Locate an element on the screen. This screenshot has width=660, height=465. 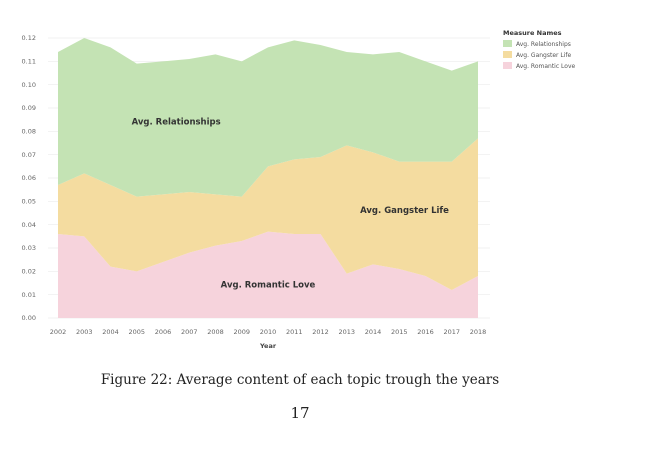
y-tick-label: 0.04 is located at coordinates (29, 225).